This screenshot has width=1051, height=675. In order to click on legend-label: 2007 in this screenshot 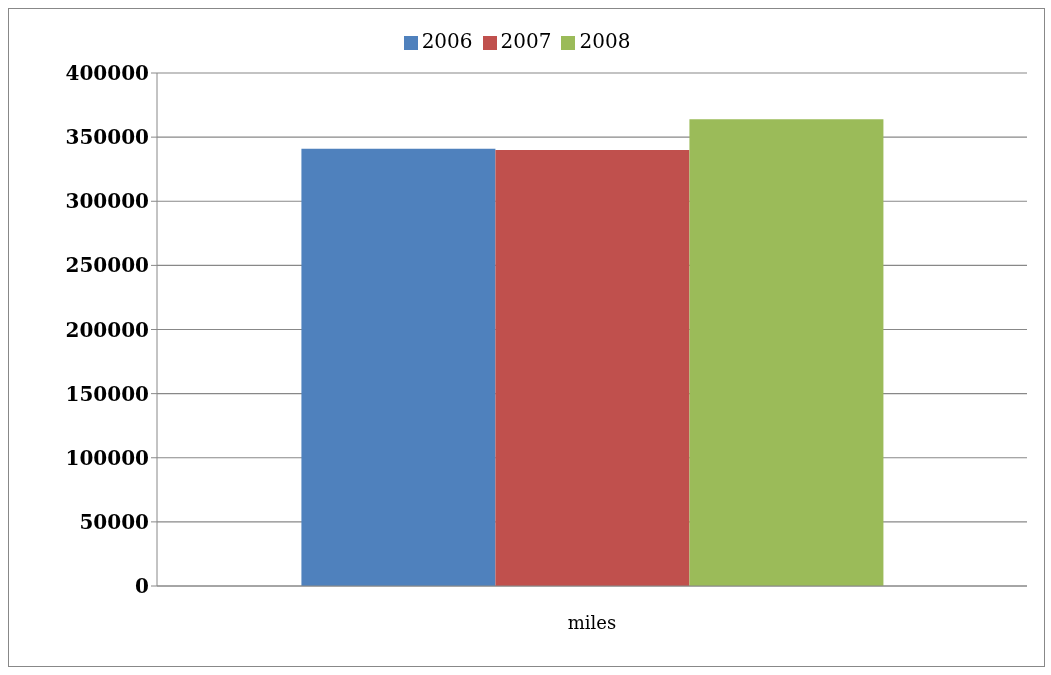, I will do `click(526, 41)`.